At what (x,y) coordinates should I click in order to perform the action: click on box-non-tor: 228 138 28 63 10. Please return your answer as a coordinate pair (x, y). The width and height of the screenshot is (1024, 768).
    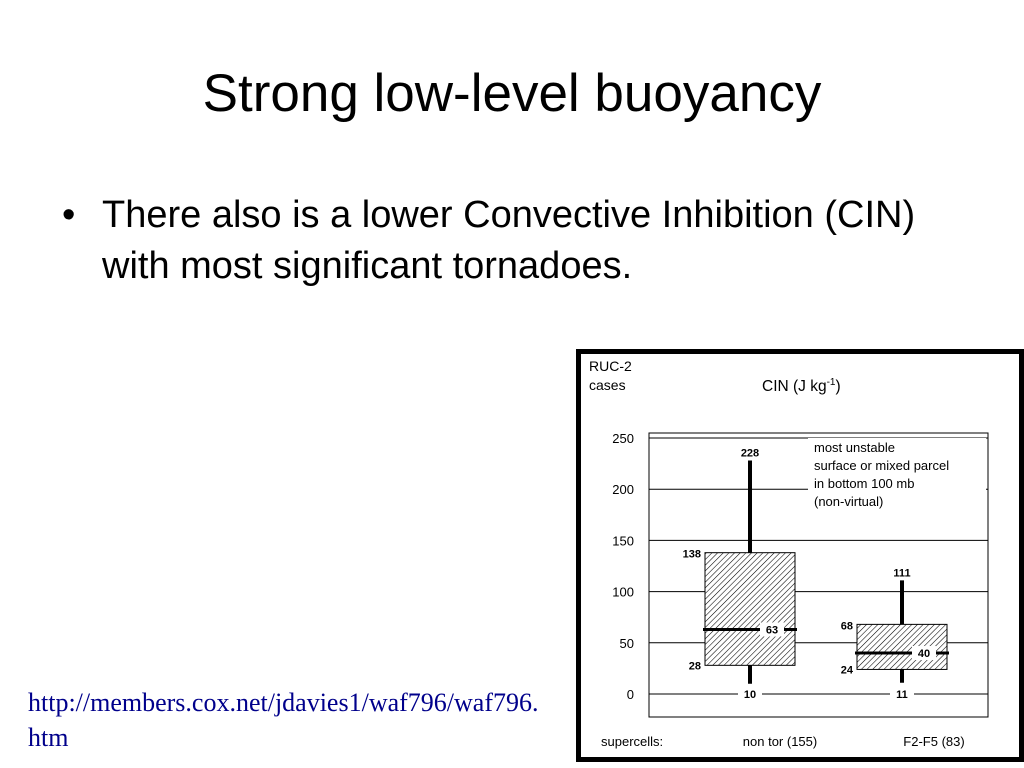
    Looking at the image, I should click on (740, 573).